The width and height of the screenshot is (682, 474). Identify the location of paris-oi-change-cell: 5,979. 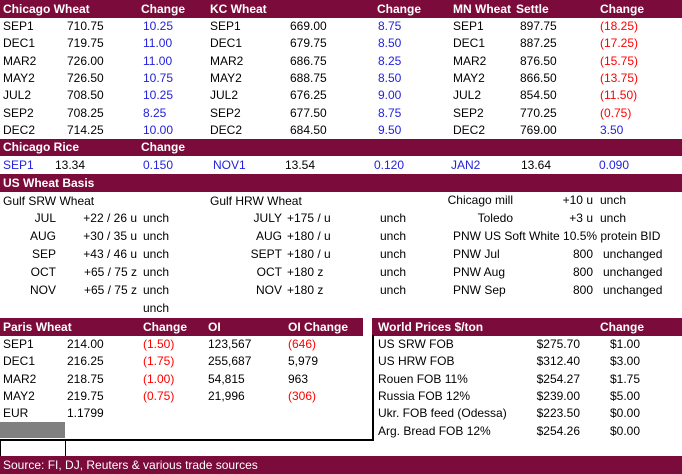
(303, 361).